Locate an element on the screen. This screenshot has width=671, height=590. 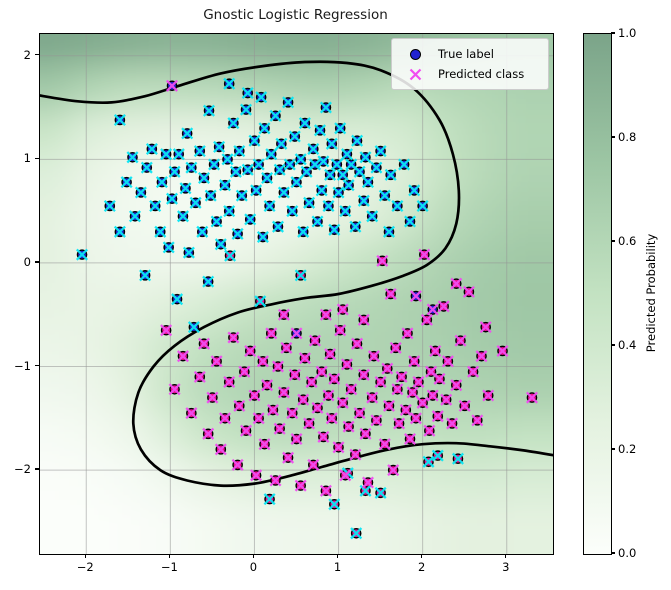
legend: True label Predicted class is located at coordinates (470, 64).